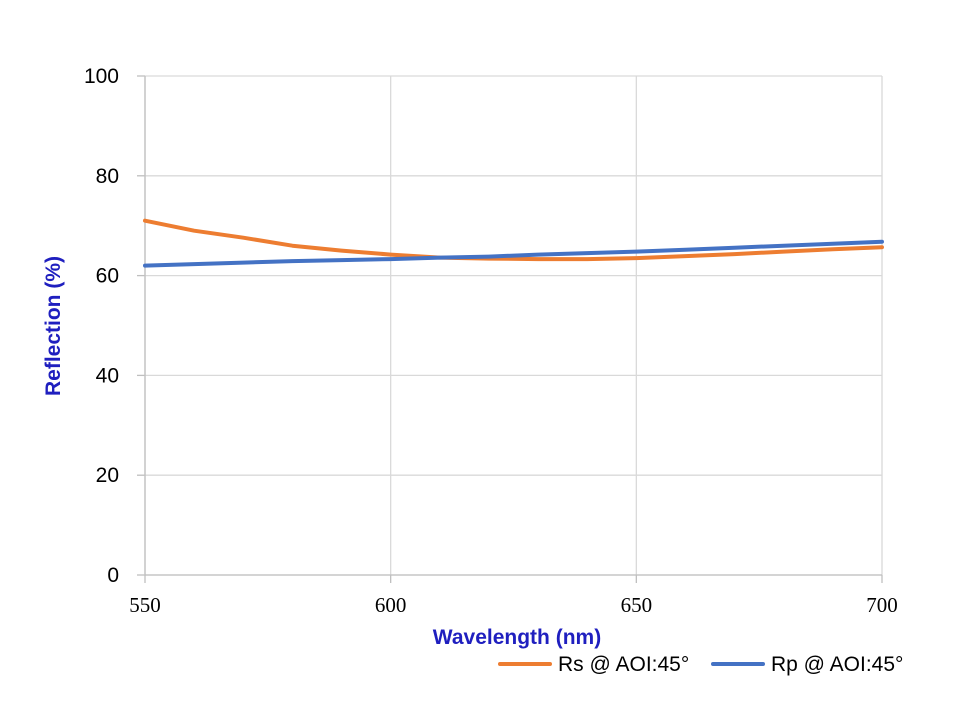 This screenshot has height=720, width=960. Describe the element at coordinates (882, 605) in the screenshot. I see `x-tick-label: 700` at that location.